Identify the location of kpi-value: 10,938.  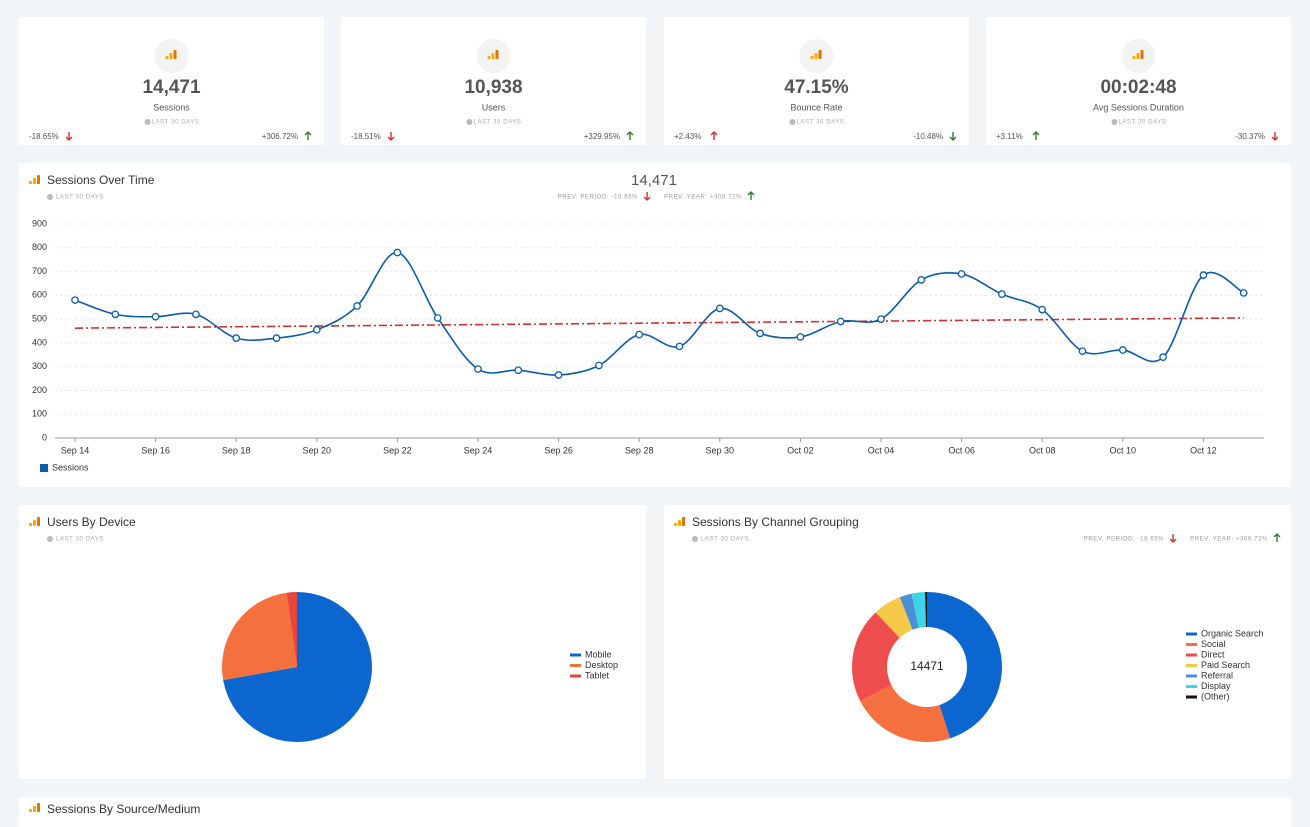
(493, 87).